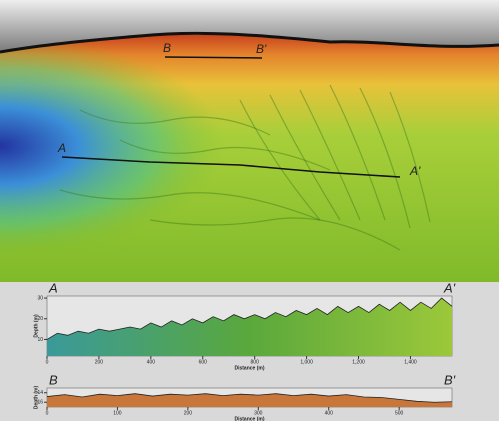 This screenshot has height=421, width=499. Describe the element at coordinates (450, 379) in the screenshot. I see `profile-end: B'` at that location.